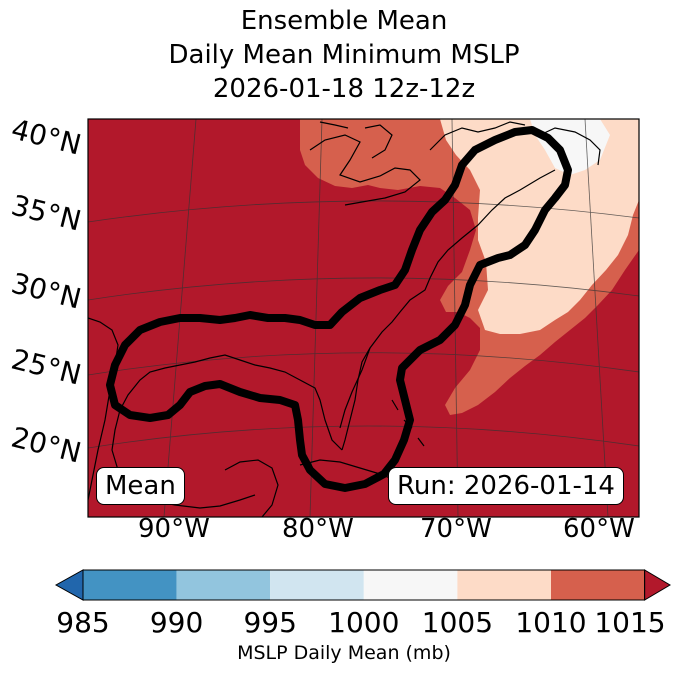 This screenshot has height=674, width=688. What do you see at coordinates (344, 55) in the screenshot?
I see `title-line-2: Daily Mean Minimum MSLP` at bounding box center [344, 55].